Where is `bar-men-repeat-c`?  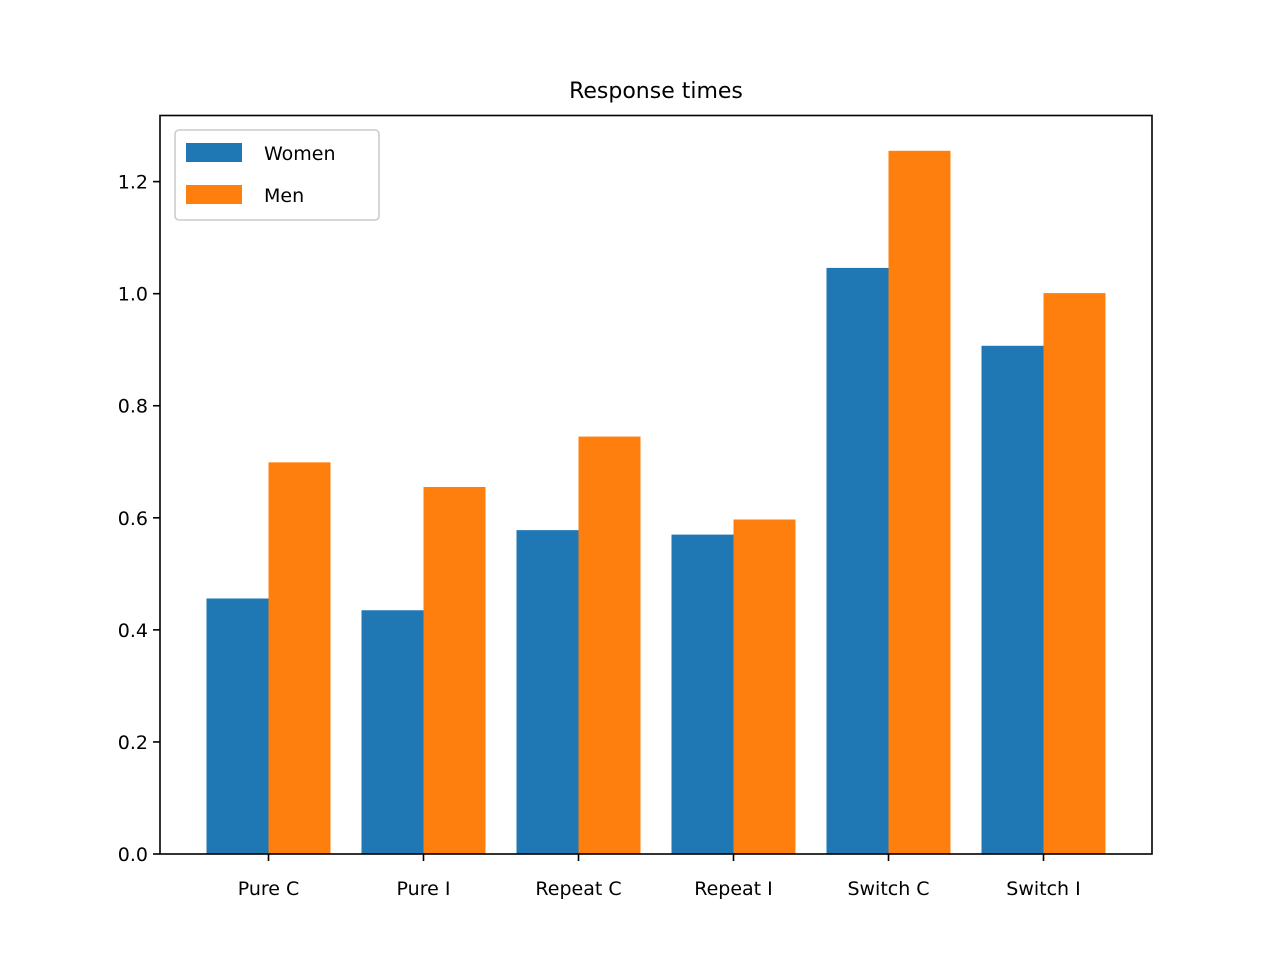 bar-men-repeat-c is located at coordinates (609, 645).